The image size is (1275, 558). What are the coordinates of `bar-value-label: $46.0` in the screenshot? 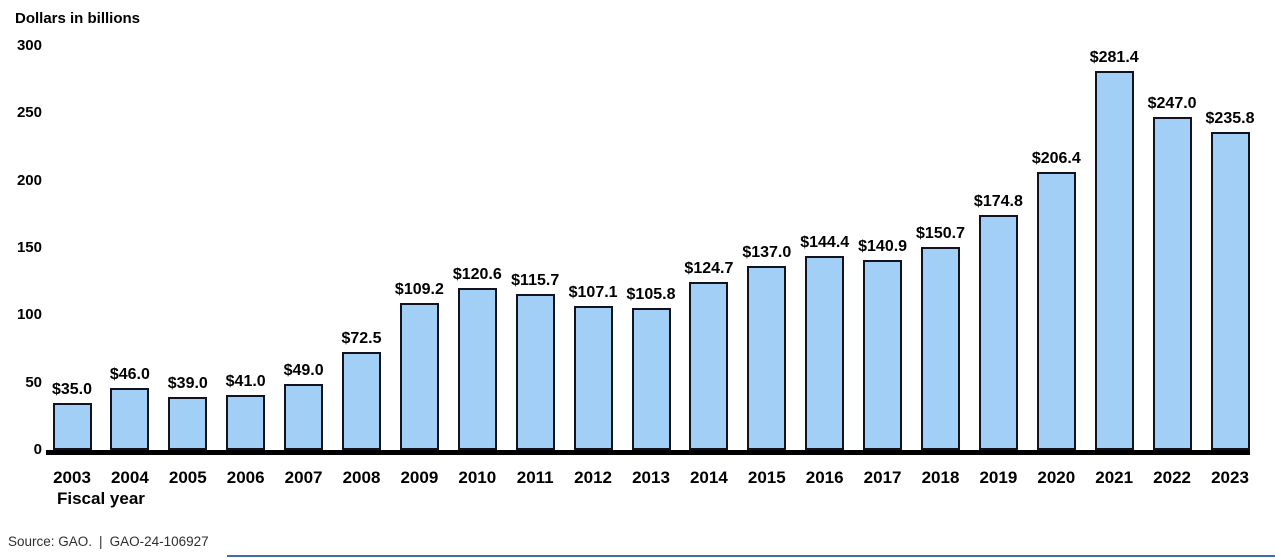 It's located at (129, 375).